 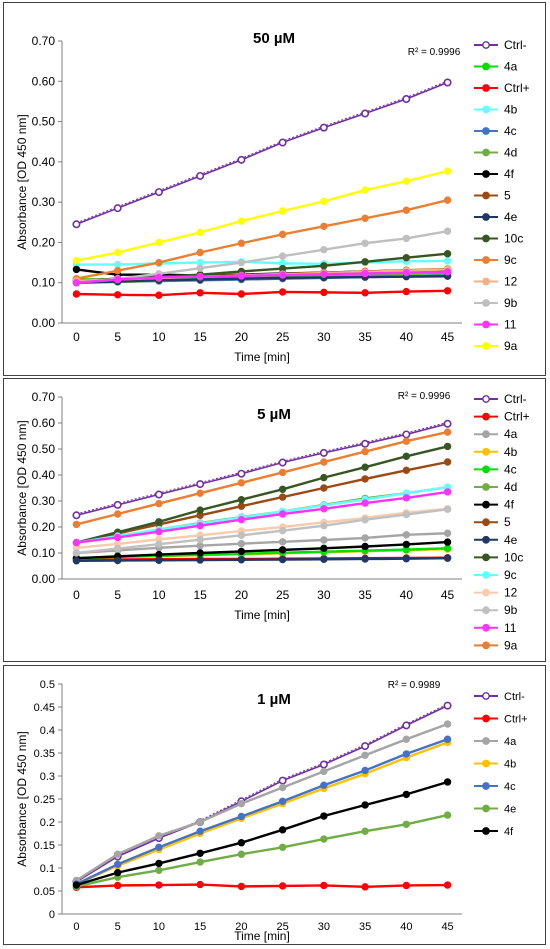 I want to click on x-tick-label: 45, so click(x=448, y=337).